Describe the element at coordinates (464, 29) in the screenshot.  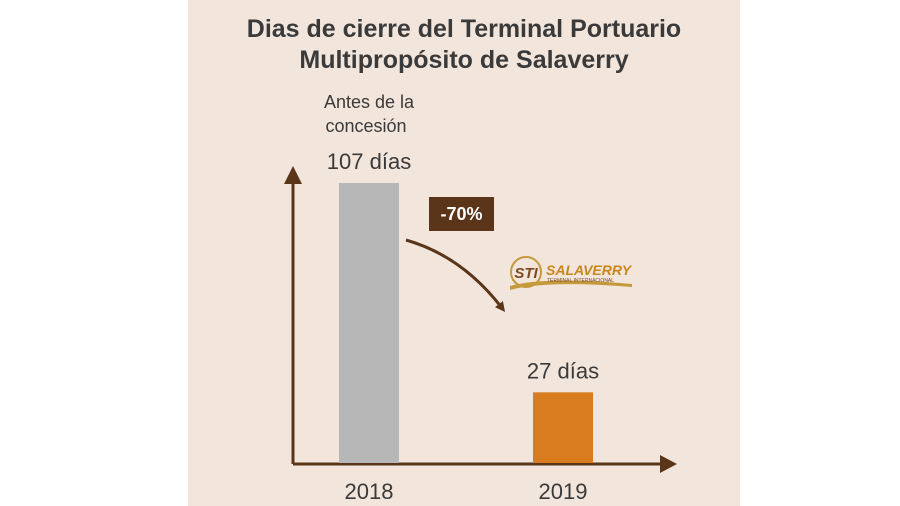
I see `chart-title-line-1: Dias de cierre del Terminal Portuario` at that location.